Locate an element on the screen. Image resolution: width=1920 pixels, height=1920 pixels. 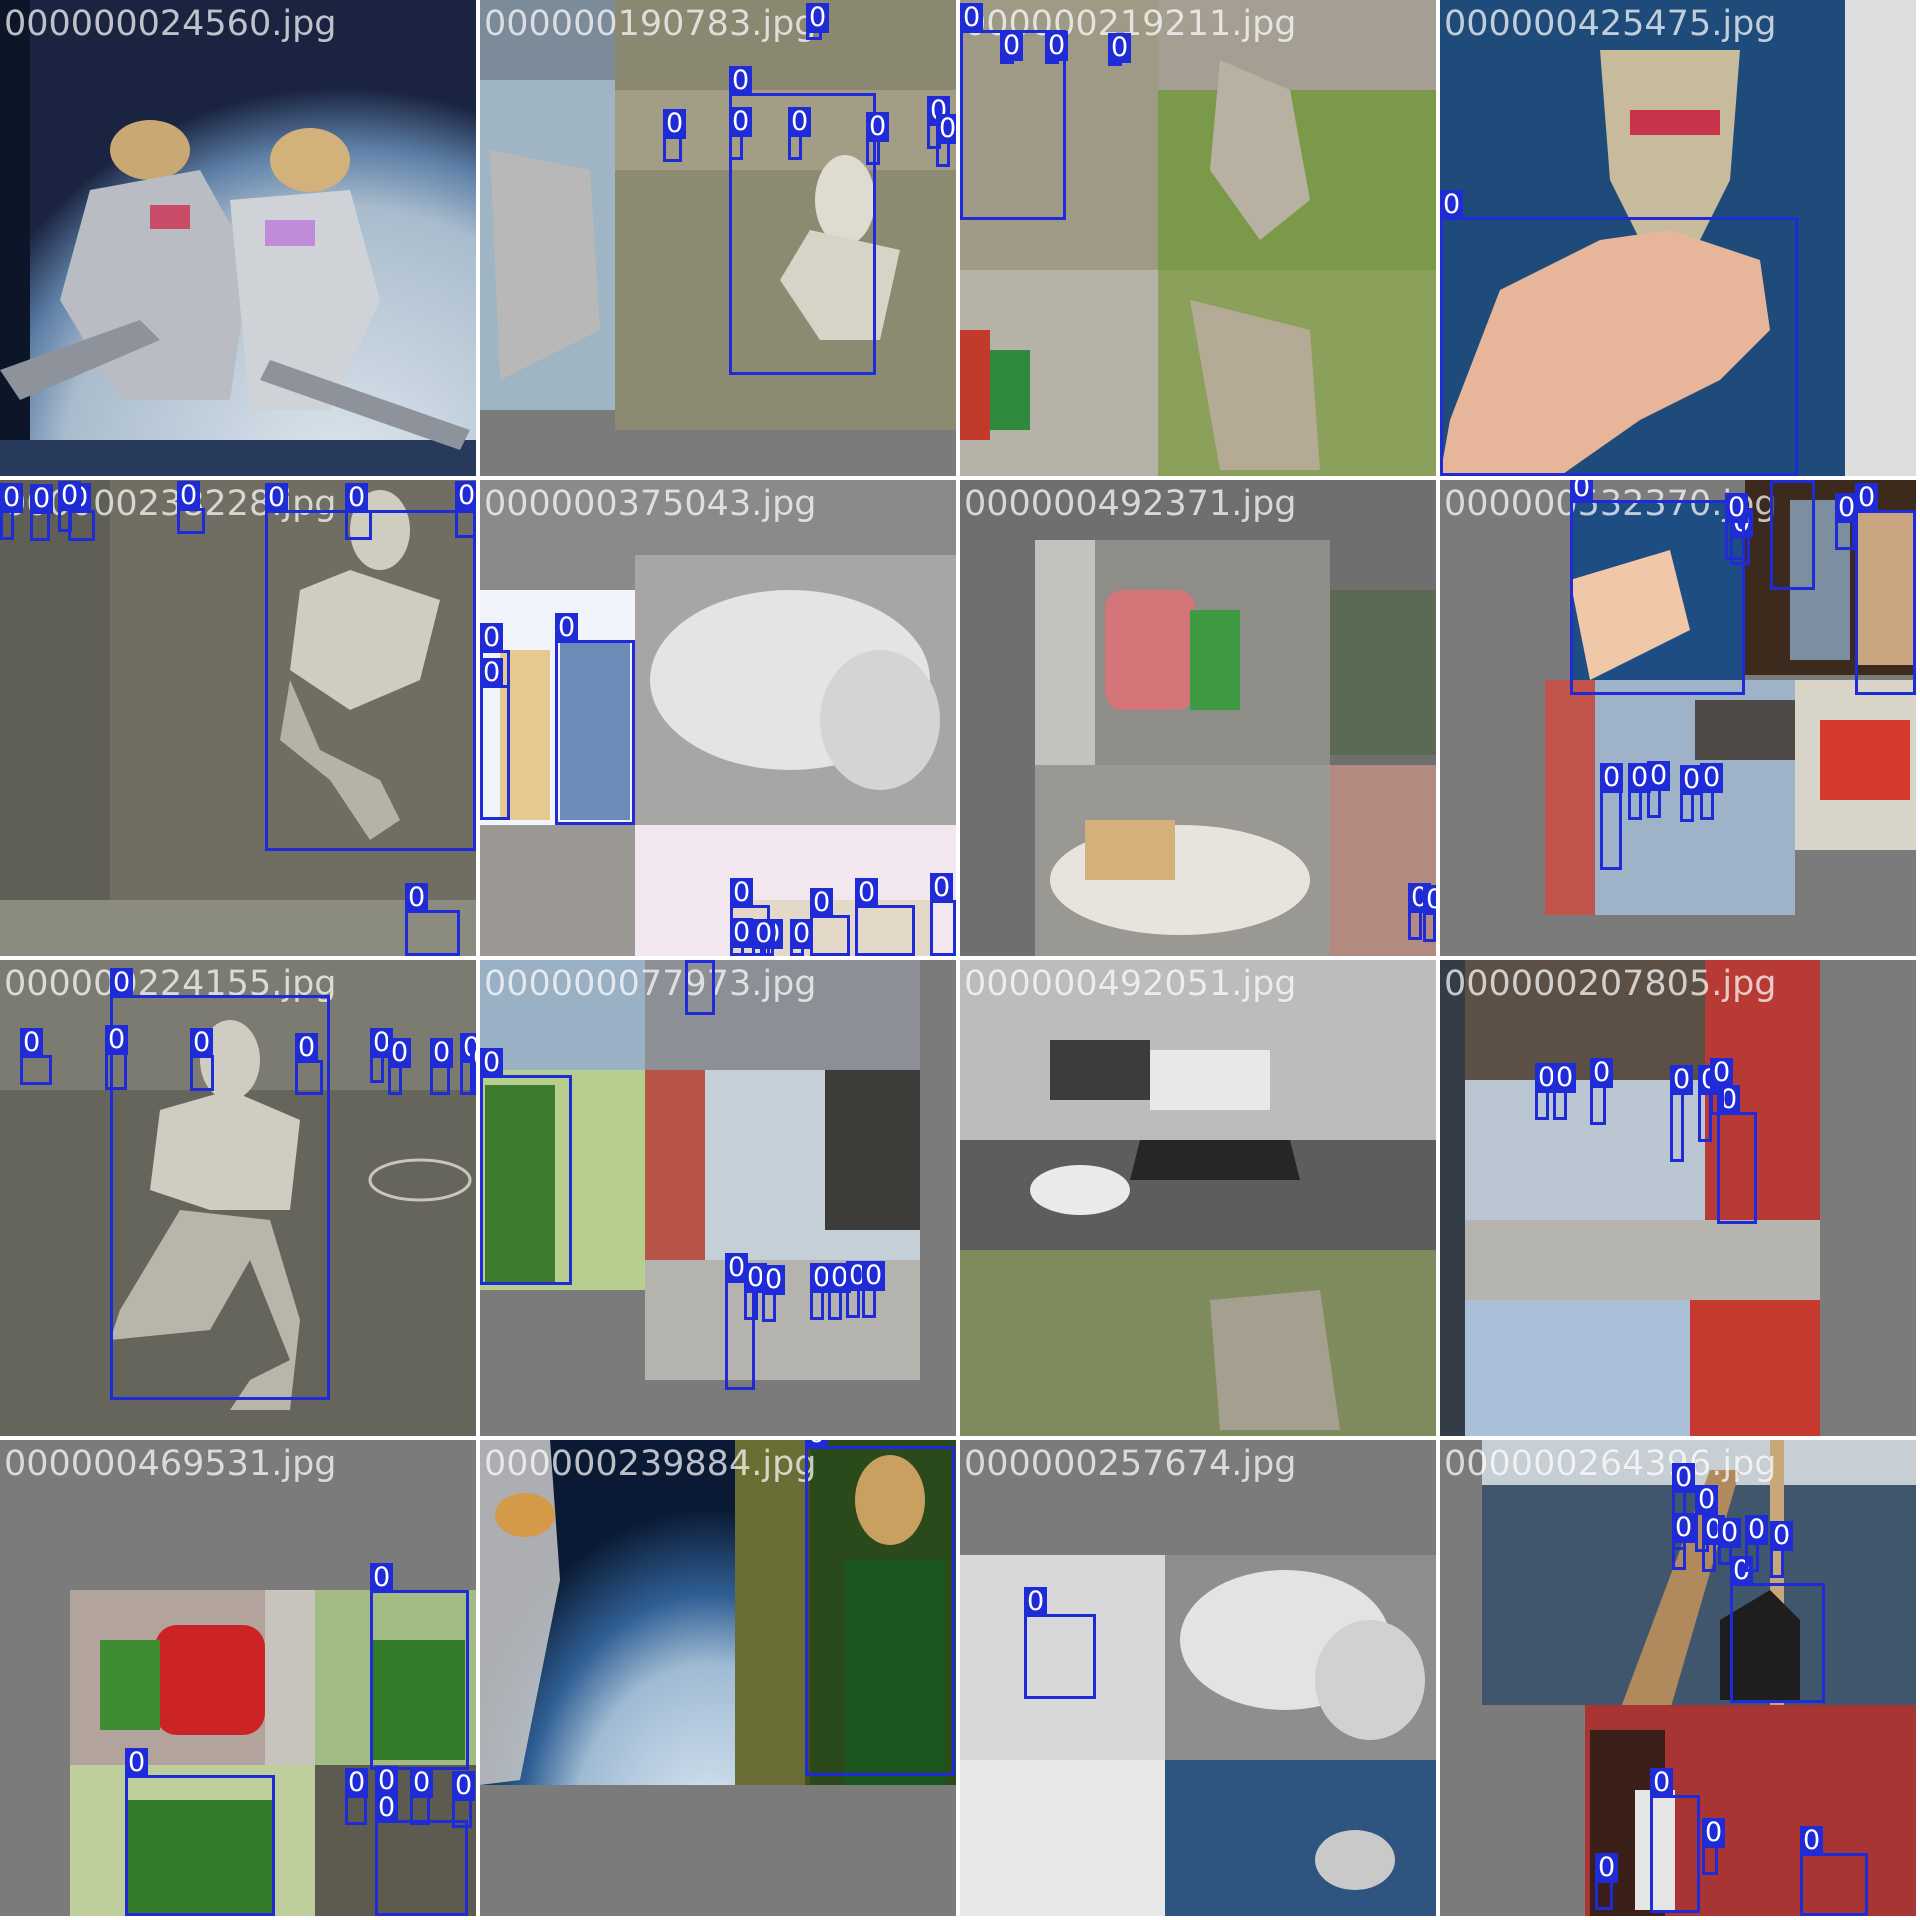
mosaic-tile: 000000425475.jpg 0 is located at coordinates (1678, 238).